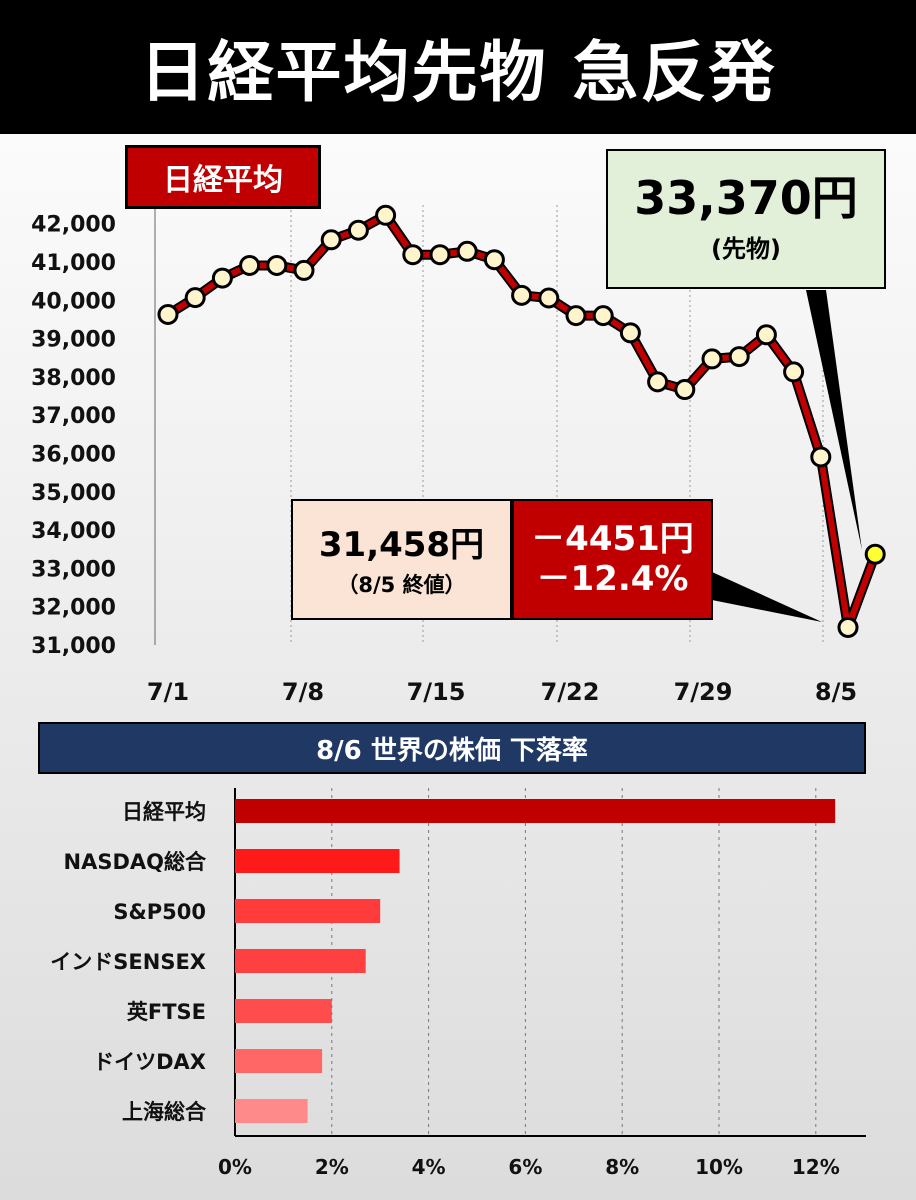  What do you see at coordinates (834, 420) in the screenshot?
I see `futures-pointer` at bounding box center [834, 420].